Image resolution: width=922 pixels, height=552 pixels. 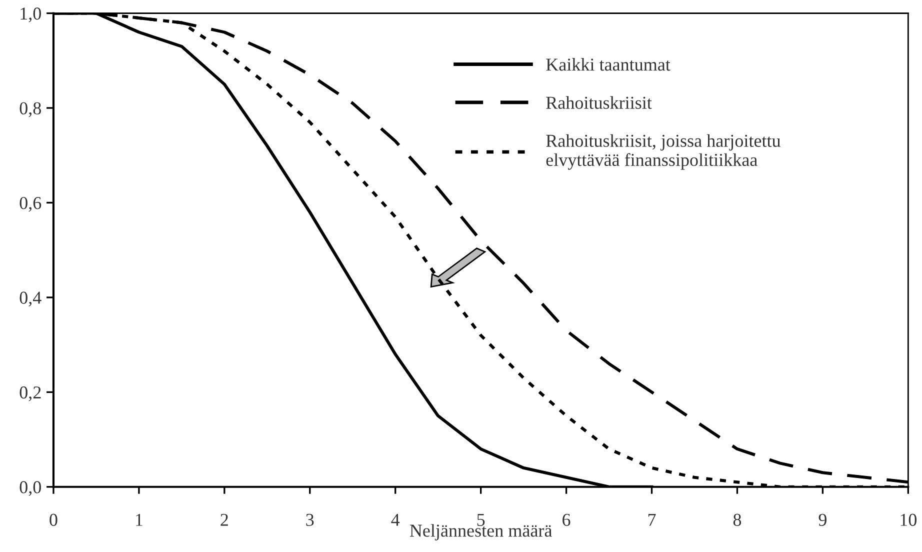 I want to click on y-tick-label: 0,0, so click(x=30, y=488).